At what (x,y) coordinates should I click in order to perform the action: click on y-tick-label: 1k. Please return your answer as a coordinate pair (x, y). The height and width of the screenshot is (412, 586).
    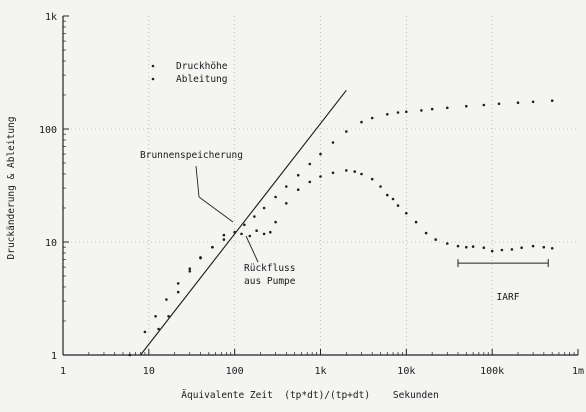
    Looking at the image, I should click on (51, 17).